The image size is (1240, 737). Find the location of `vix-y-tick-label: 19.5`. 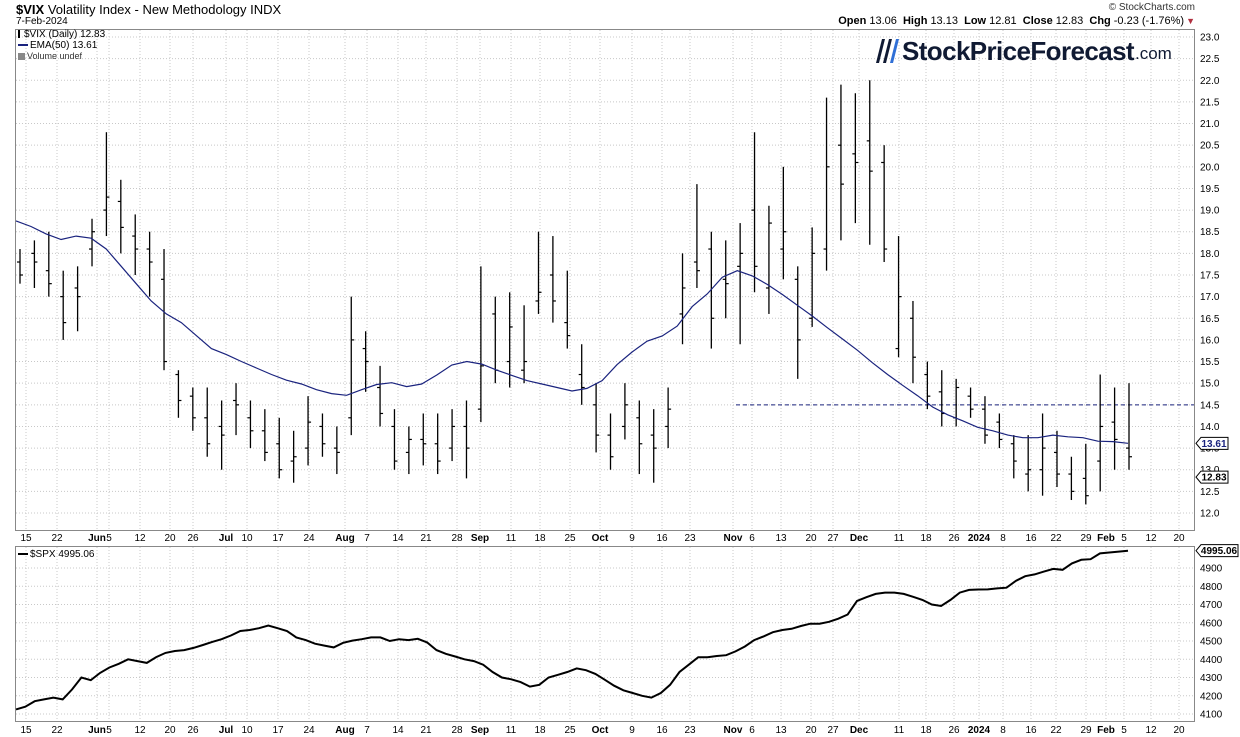

vix-y-tick-label: 19.5 is located at coordinates (1210, 189).